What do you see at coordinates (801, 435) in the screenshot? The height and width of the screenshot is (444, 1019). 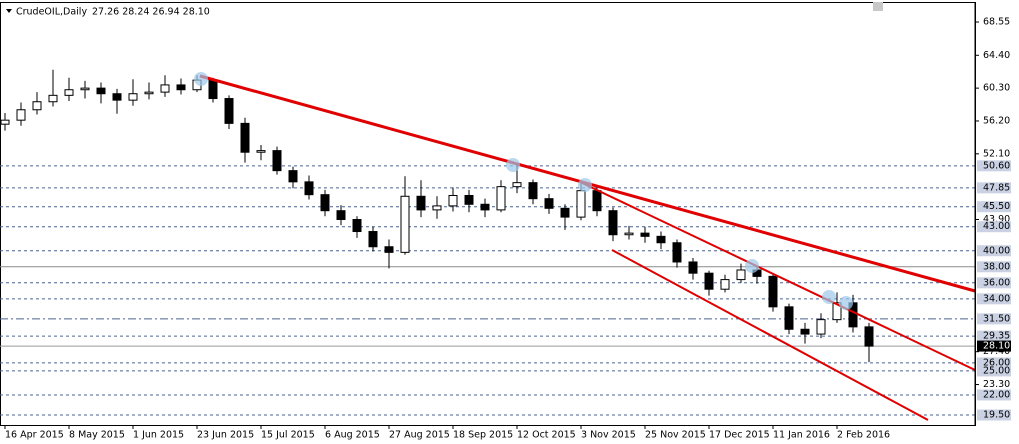 I see `x-tick-label: 11 Jan 2016` at bounding box center [801, 435].